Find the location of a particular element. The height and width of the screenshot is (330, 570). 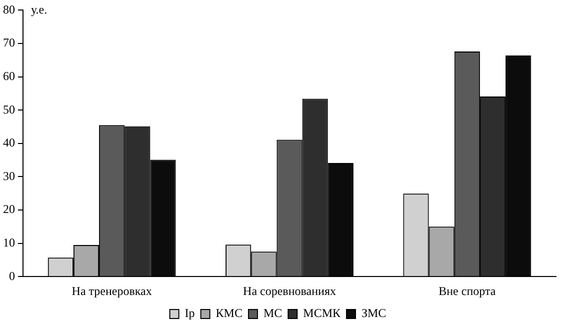

legend-label: ЗМС is located at coordinates (374, 313).